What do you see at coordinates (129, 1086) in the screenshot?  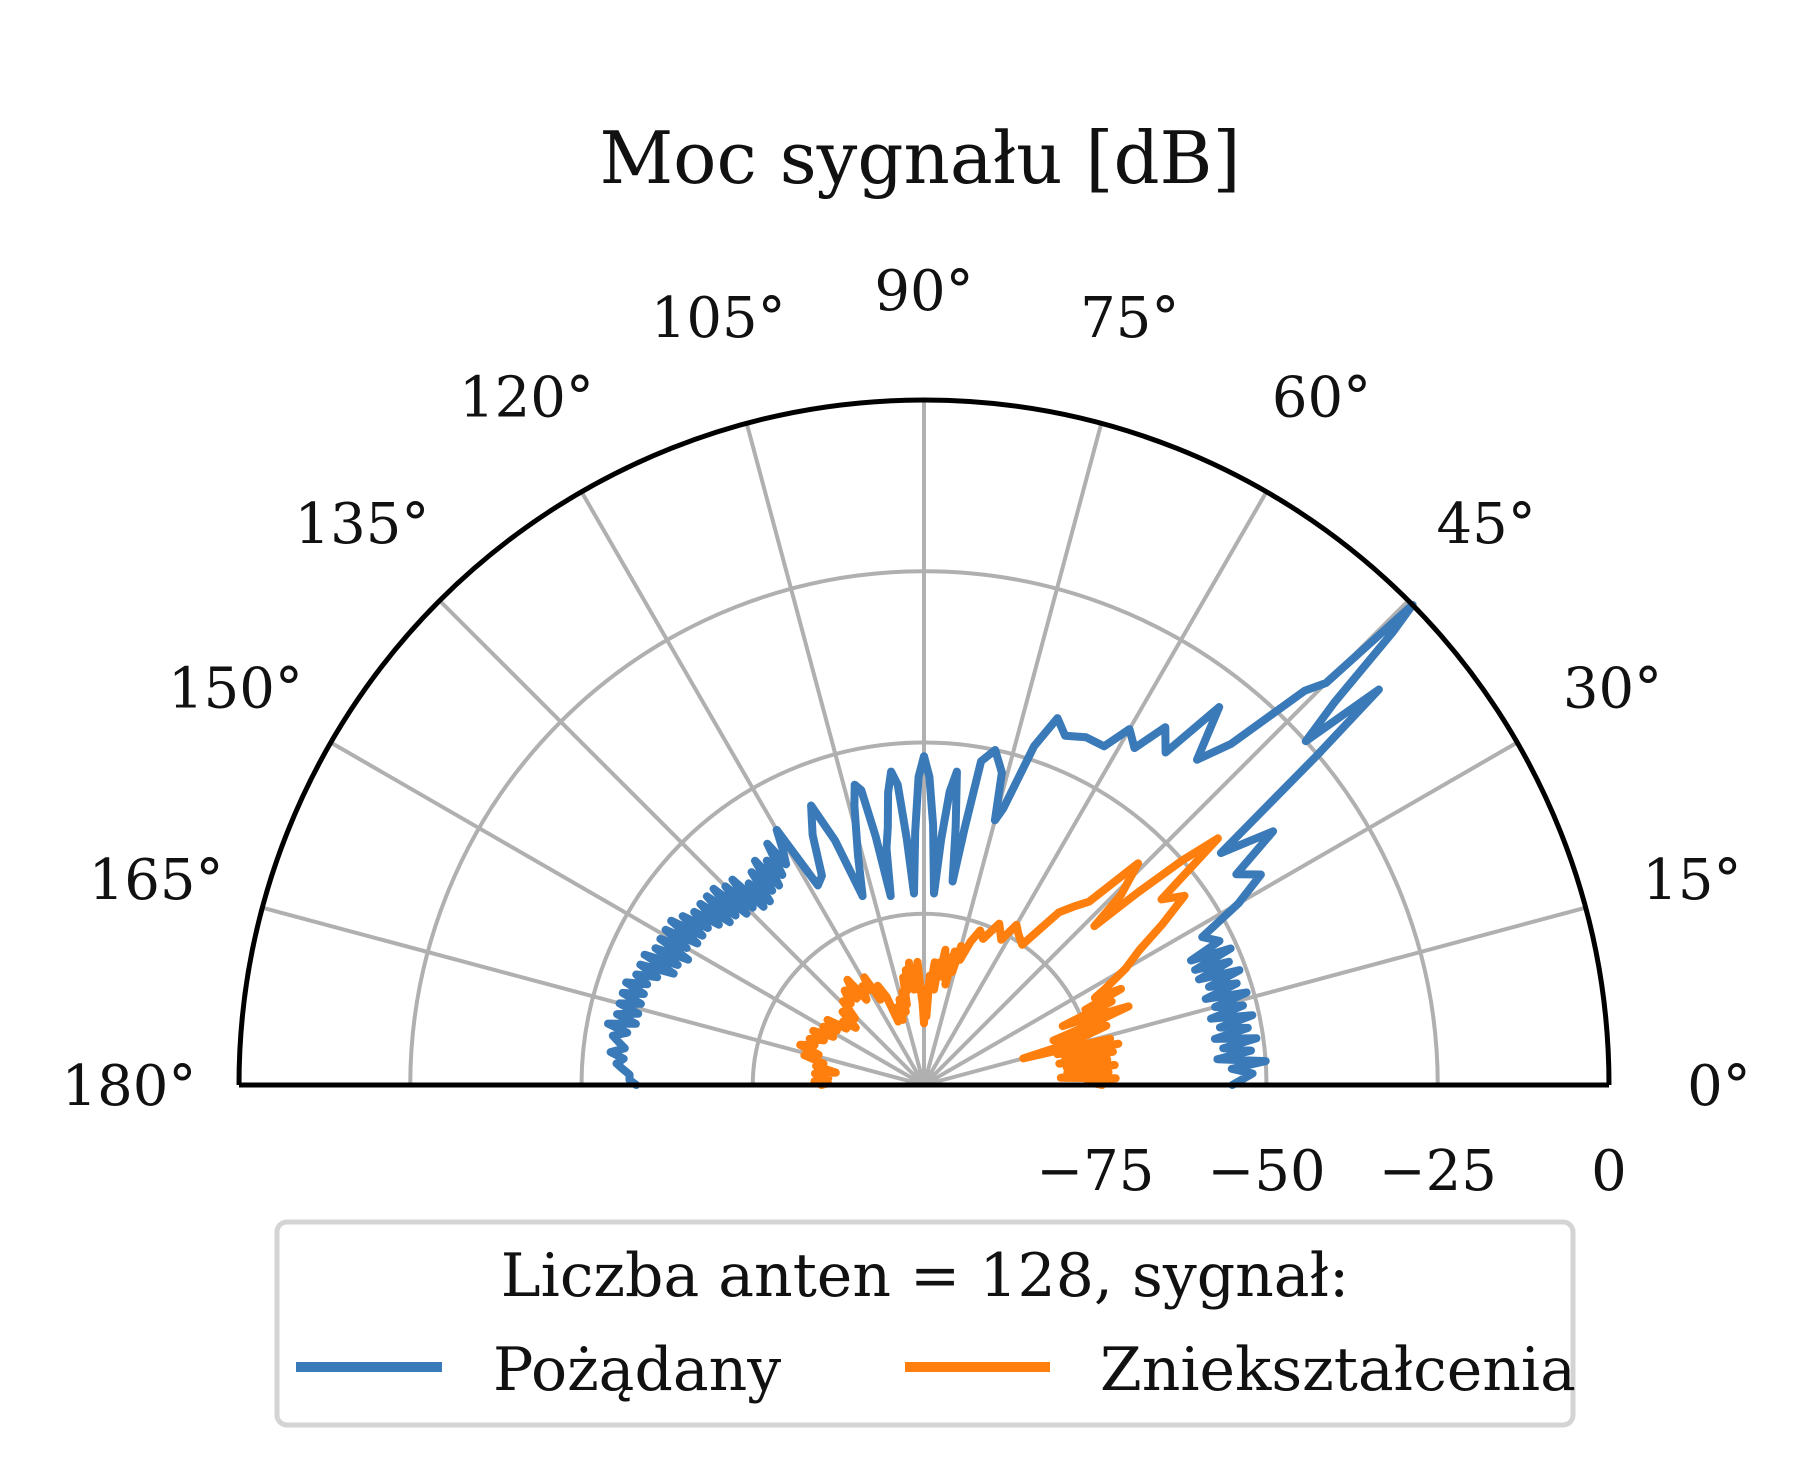 I see `theta-tick-180: 180°` at bounding box center [129, 1086].